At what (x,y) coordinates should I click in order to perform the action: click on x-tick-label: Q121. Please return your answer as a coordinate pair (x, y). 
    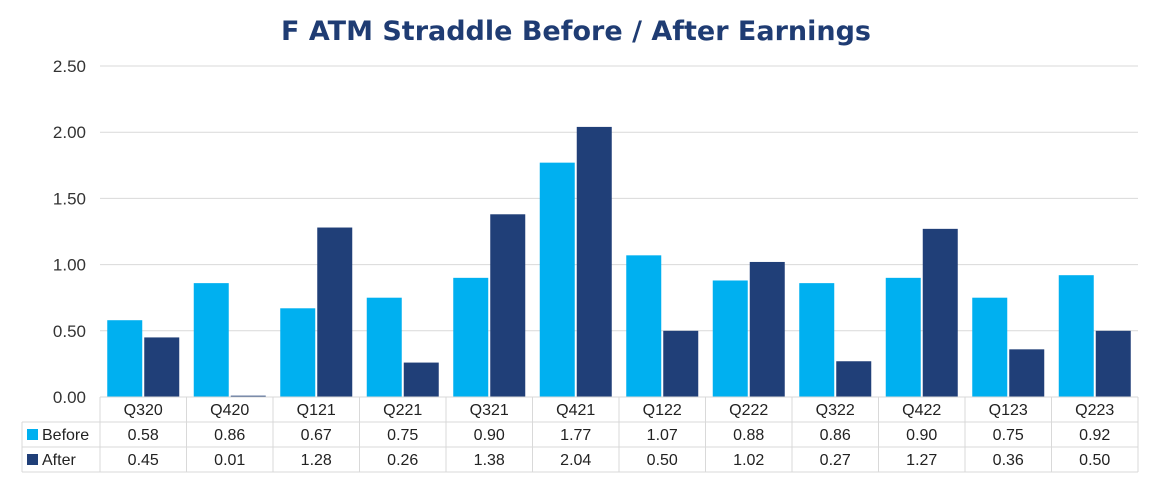
    Looking at the image, I should click on (316, 410).